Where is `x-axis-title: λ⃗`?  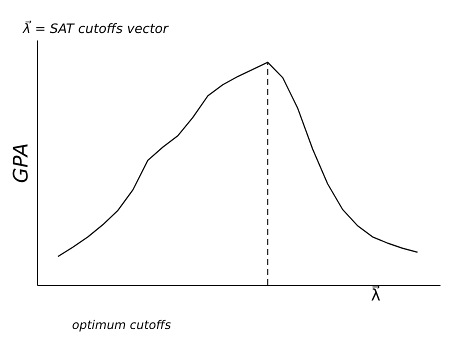
x-axis-title: λ⃗ is located at coordinates (375, 294).